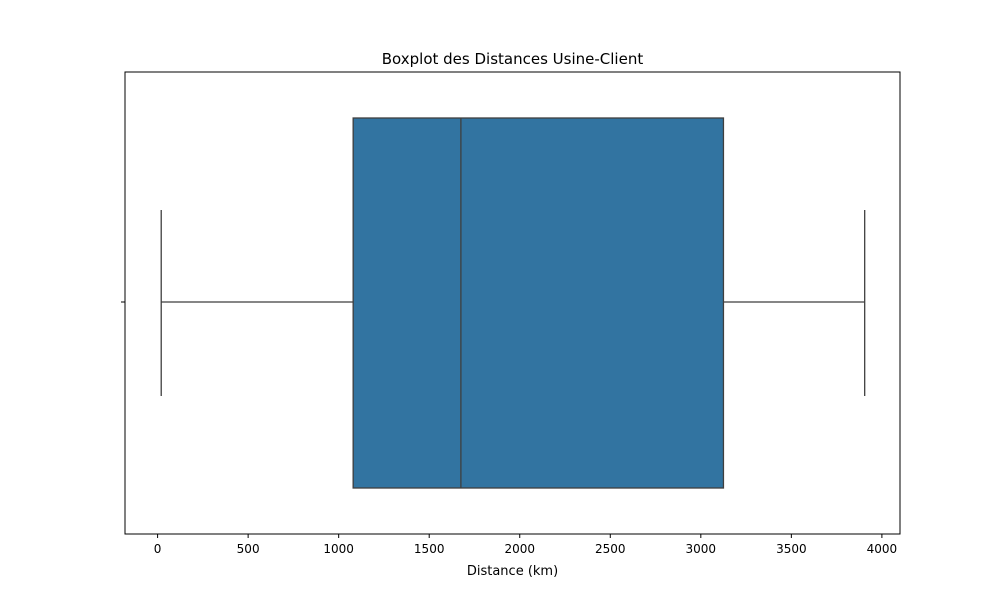 This screenshot has height=600, width=1000. Describe the element at coordinates (338, 549) in the screenshot. I see `x-tick-label: 1000` at that location.